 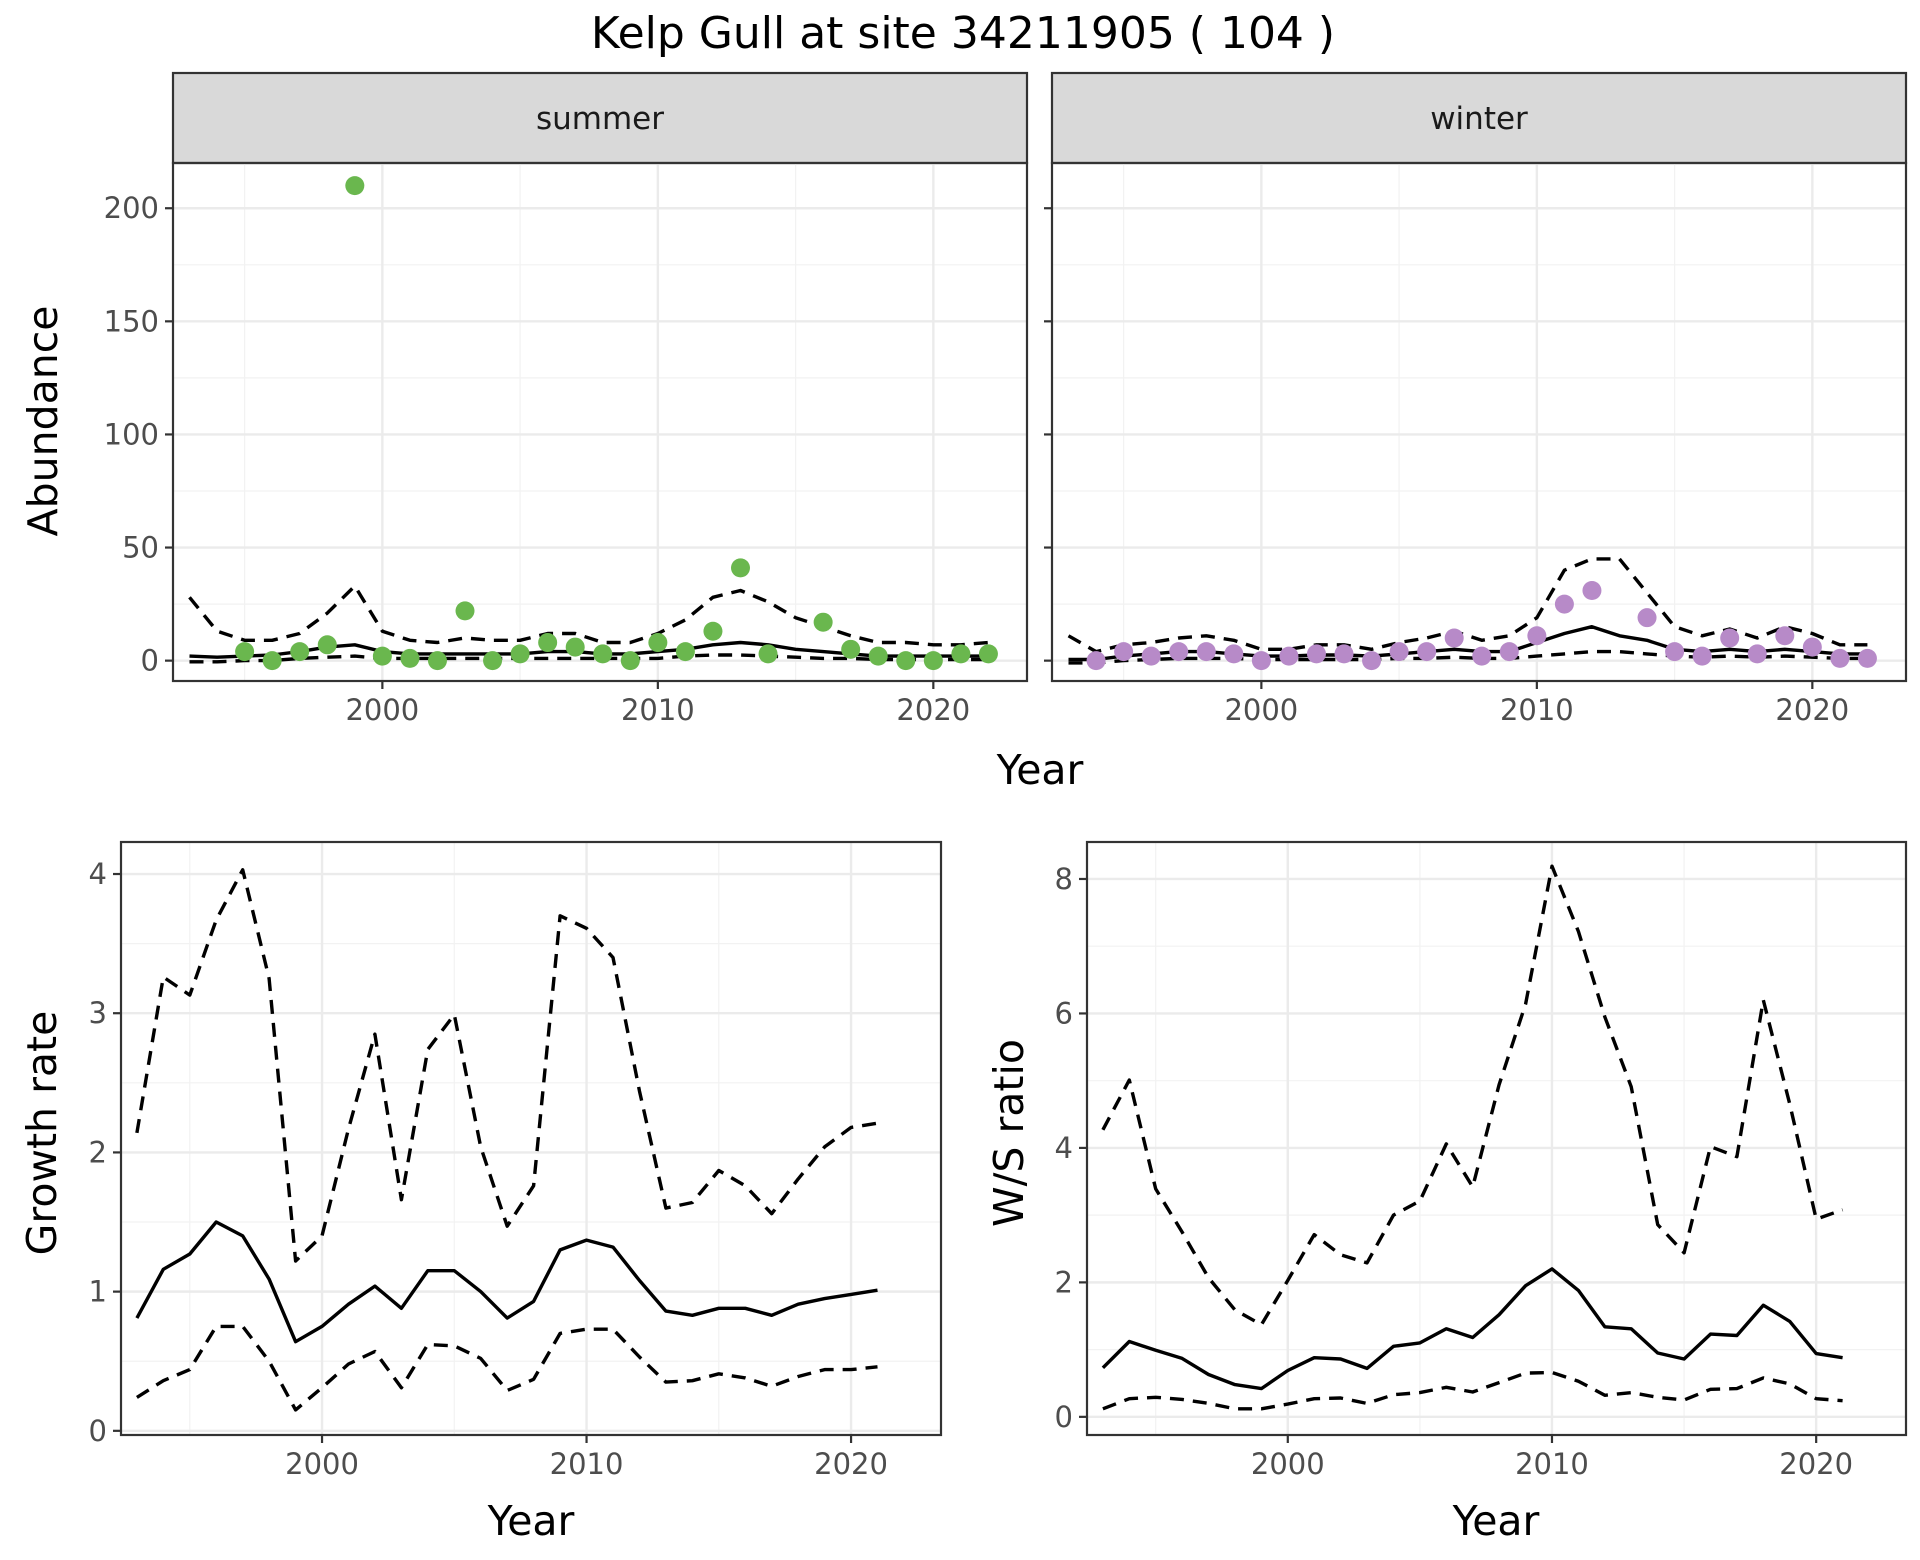 What do you see at coordinates (963, 33) in the screenshot?
I see `chart-title: Kelp Gull at site 34211905 ( 104 )` at bounding box center [963, 33].